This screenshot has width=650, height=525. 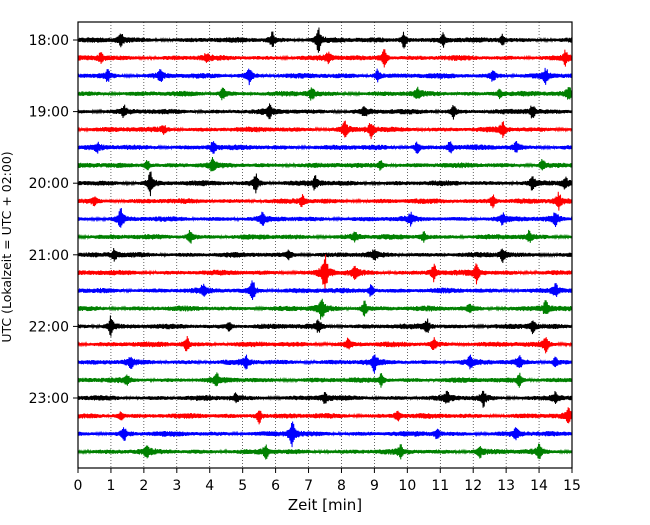 I want to click on trace-2045, so click(x=325, y=236).